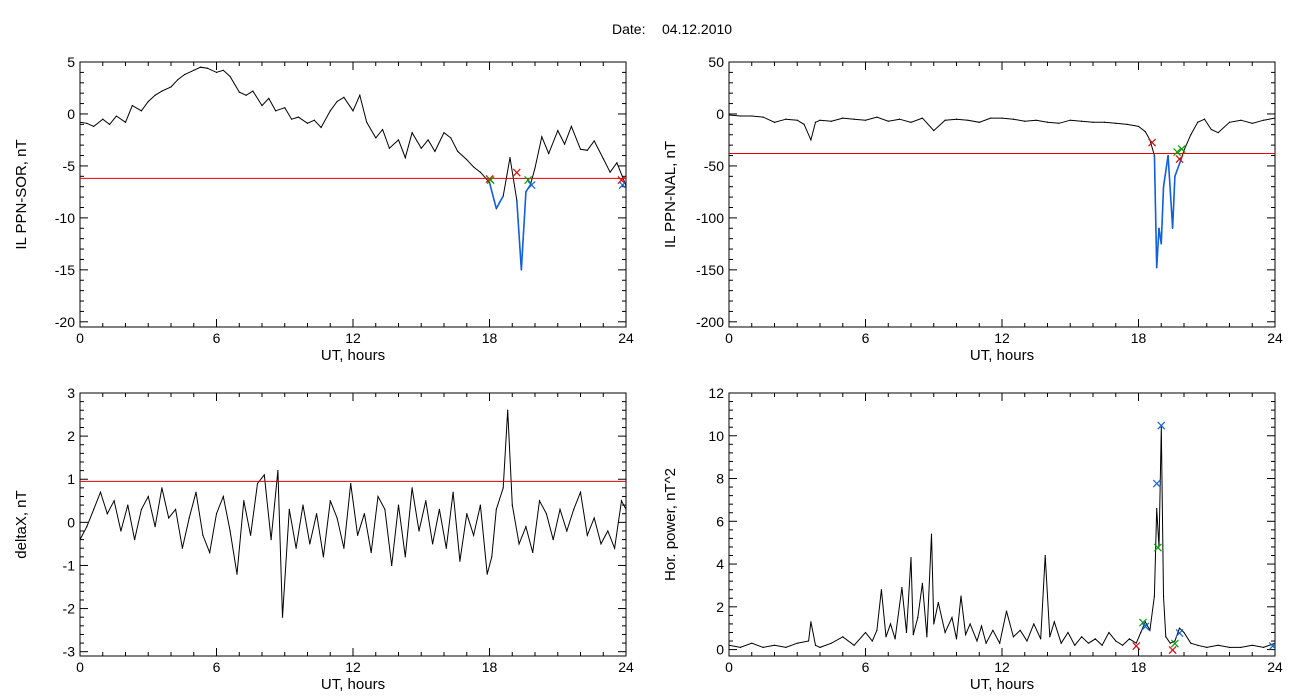 This screenshot has height=700, width=1300. What do you see at coordinates (490, 338) in the screenshot?
I see `x-tick-label: 18` at bounding box center [490, 338].